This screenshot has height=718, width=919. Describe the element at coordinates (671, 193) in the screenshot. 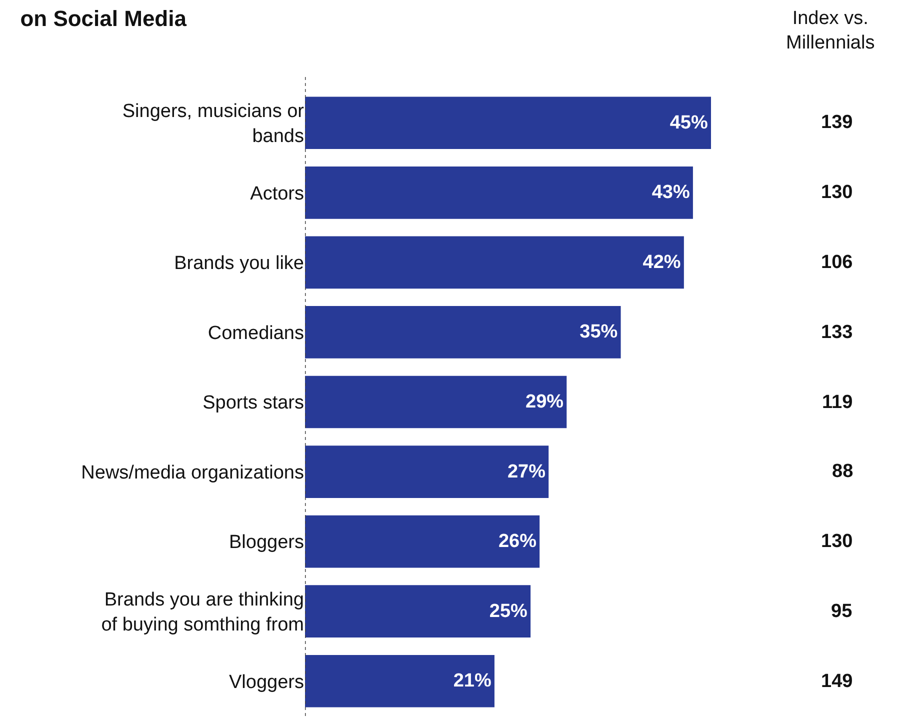

I see `data-label: 43%` at that location.